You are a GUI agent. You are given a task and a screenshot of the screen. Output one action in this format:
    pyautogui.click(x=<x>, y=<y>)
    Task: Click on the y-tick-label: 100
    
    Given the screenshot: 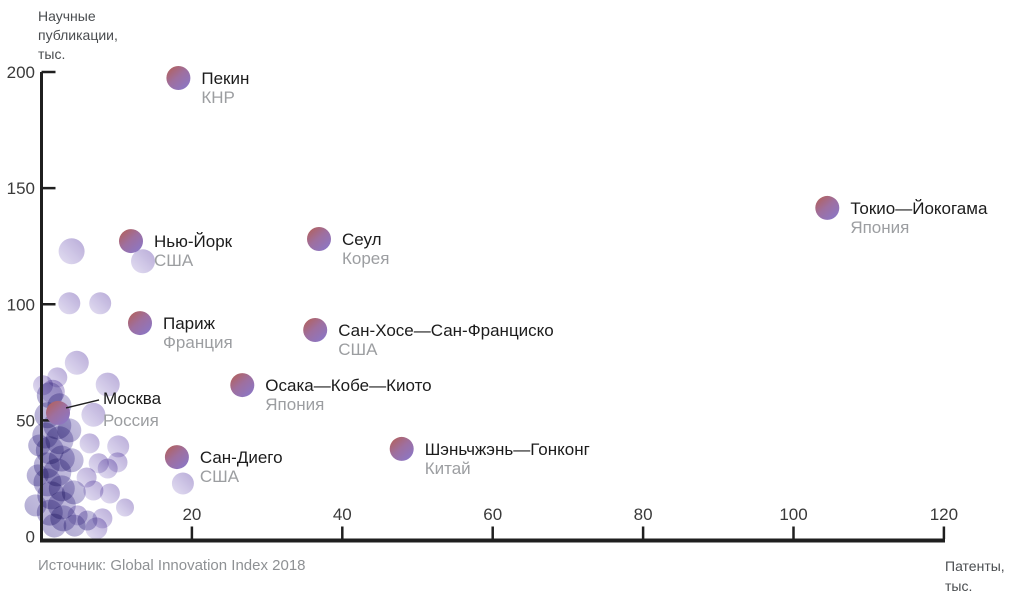 What is the action you would take?
    pyautogui.click(x=21, y=304)
    